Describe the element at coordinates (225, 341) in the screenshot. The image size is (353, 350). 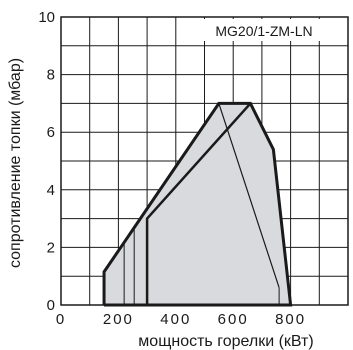
I see `x-axis-label: мощность горелки (кВт)` at that location.